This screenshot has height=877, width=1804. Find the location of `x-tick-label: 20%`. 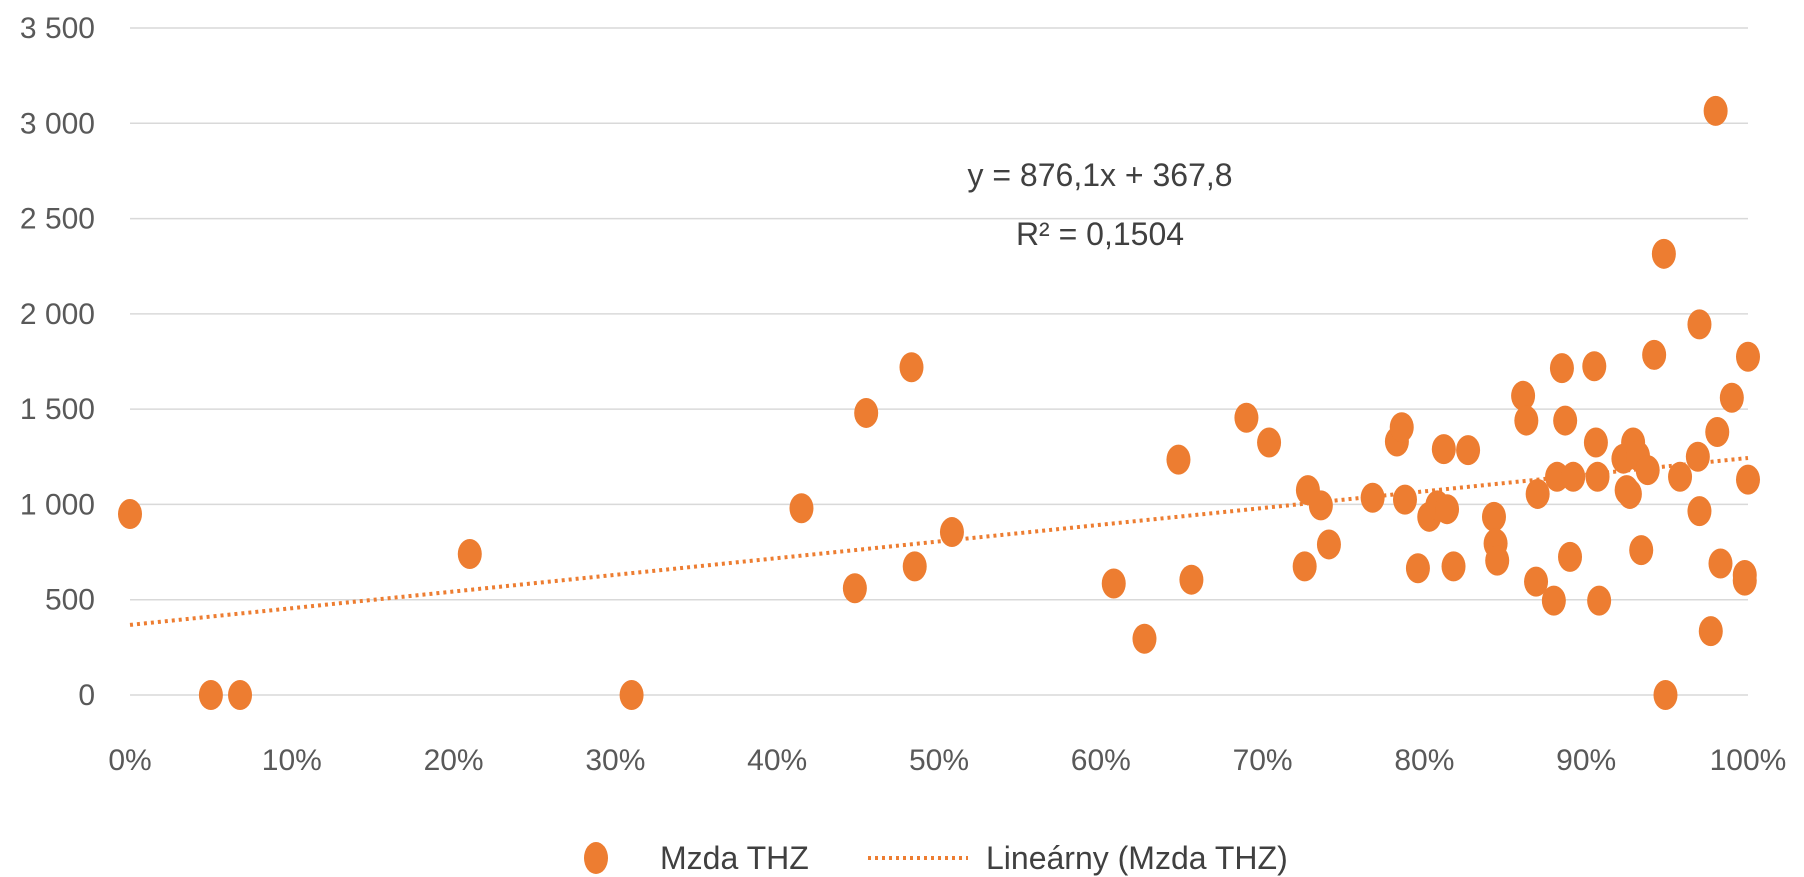

x-tick-label: 20% is located at coordinates (454, 760).